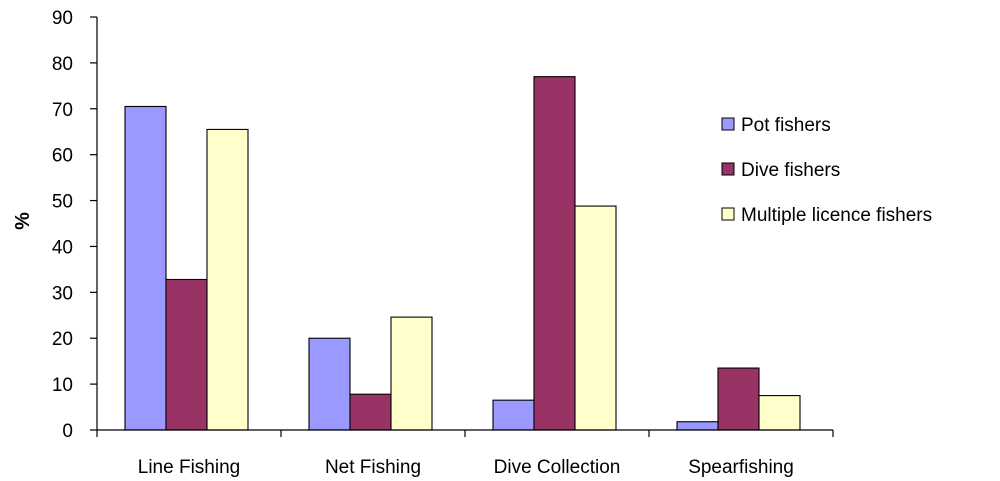  I want to click on x-category-label: Net Fishing, so click(373, 467).